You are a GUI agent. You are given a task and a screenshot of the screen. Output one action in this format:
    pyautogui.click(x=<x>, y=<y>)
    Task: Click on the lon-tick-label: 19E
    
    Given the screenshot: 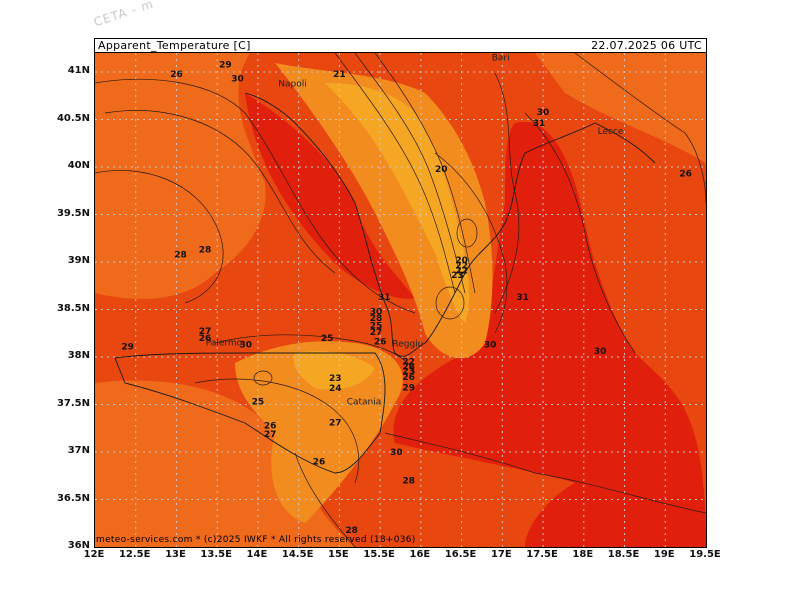 What is the action you would take?
    pyautogui.click(x=664, y=554)
    